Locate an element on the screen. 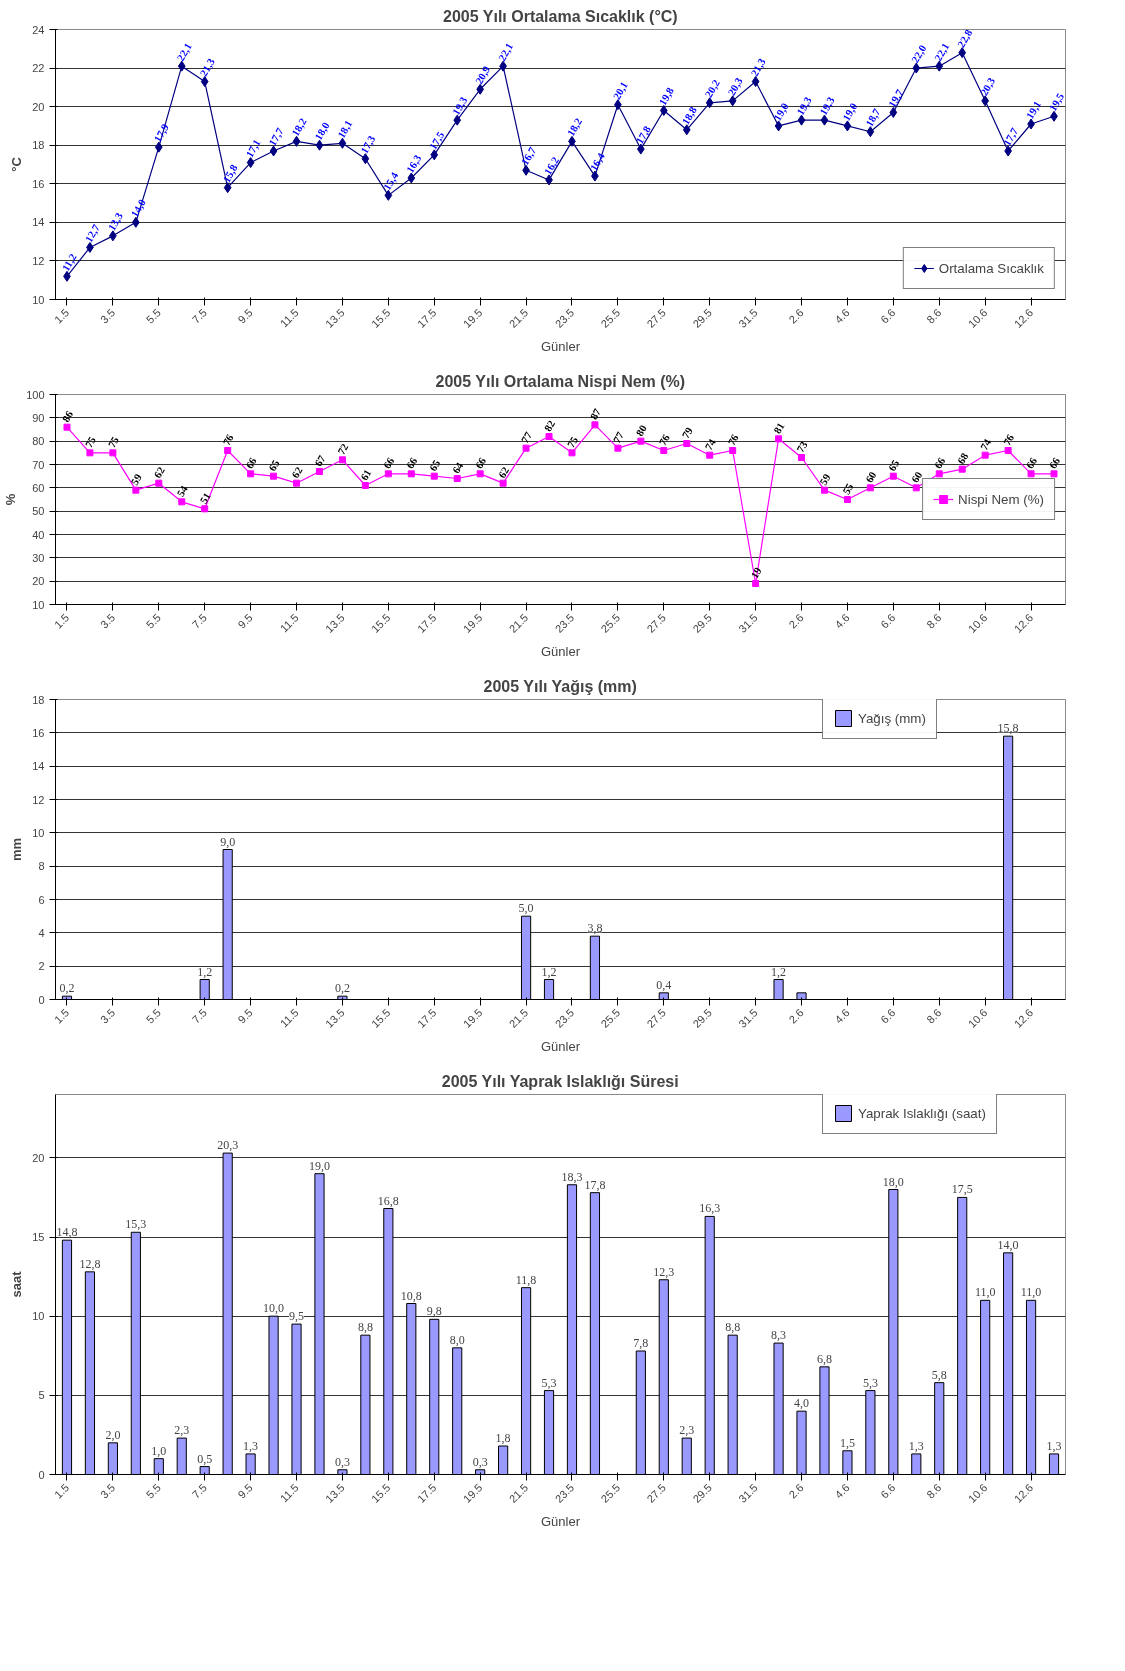 The height and width of the screenshot is (1671, 1125). chart-title: 2005 Yılı Ortalama Sıcaklık (°C) is located at coordinates (560, 16).